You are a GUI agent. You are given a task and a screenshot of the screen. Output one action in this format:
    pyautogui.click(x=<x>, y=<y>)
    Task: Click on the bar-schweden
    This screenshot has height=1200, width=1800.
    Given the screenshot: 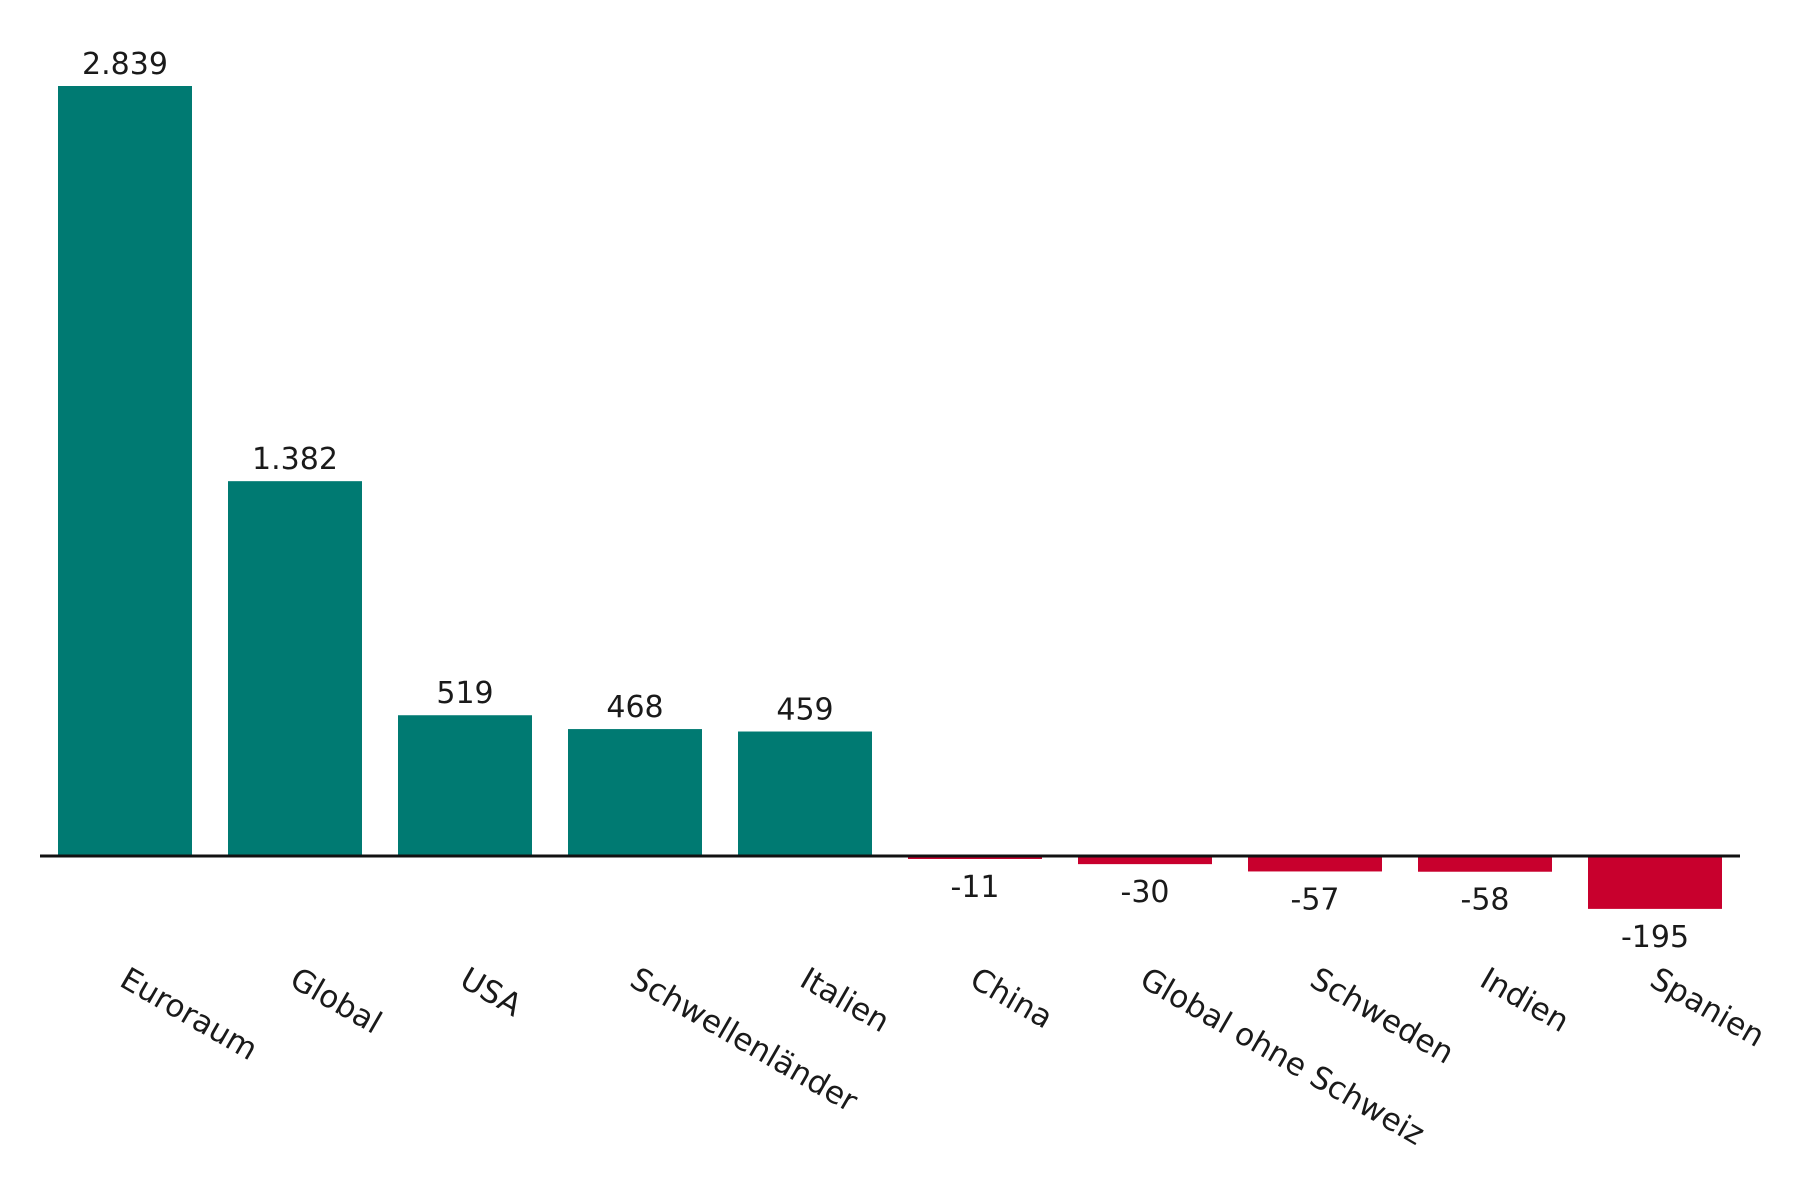 What is the action you would take?
    pyautogui.click(x=1315, y=864)
    